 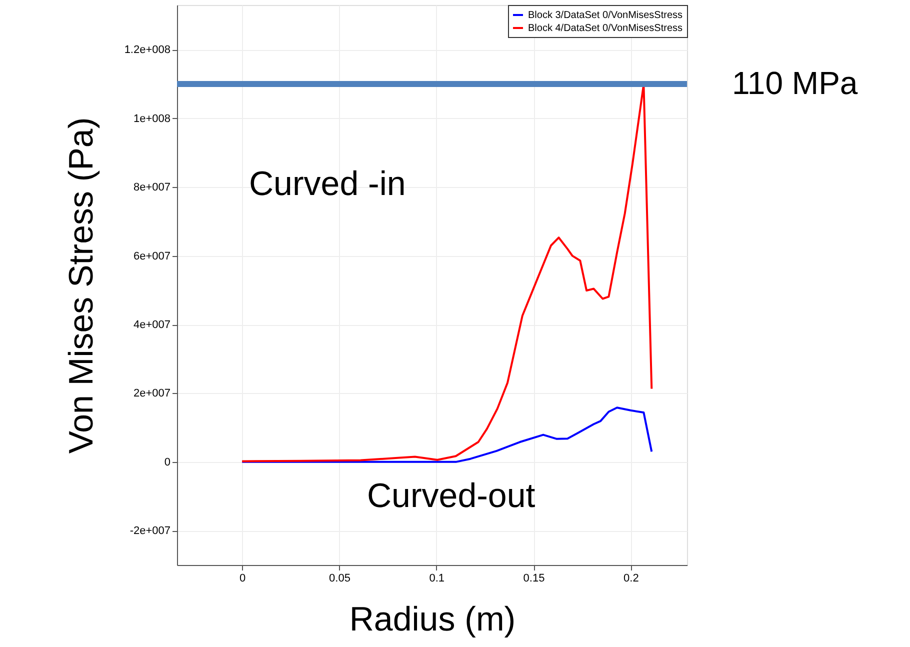 What do you see at coordinates (151, 188) in the screenshot?
I see `y-tick-label: 8e+007` at bounding box center [151, 188].